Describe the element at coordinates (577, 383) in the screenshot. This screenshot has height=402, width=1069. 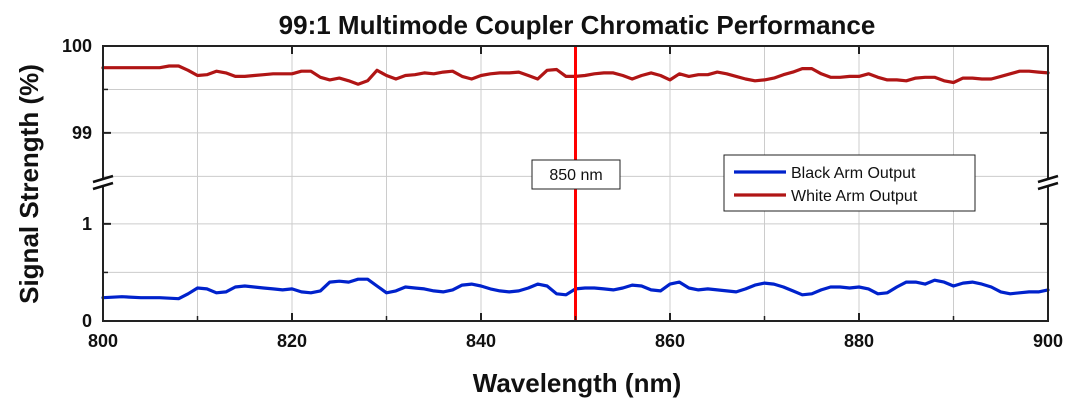
I see `x-axis-title: Wavelength (nm)` at that location.